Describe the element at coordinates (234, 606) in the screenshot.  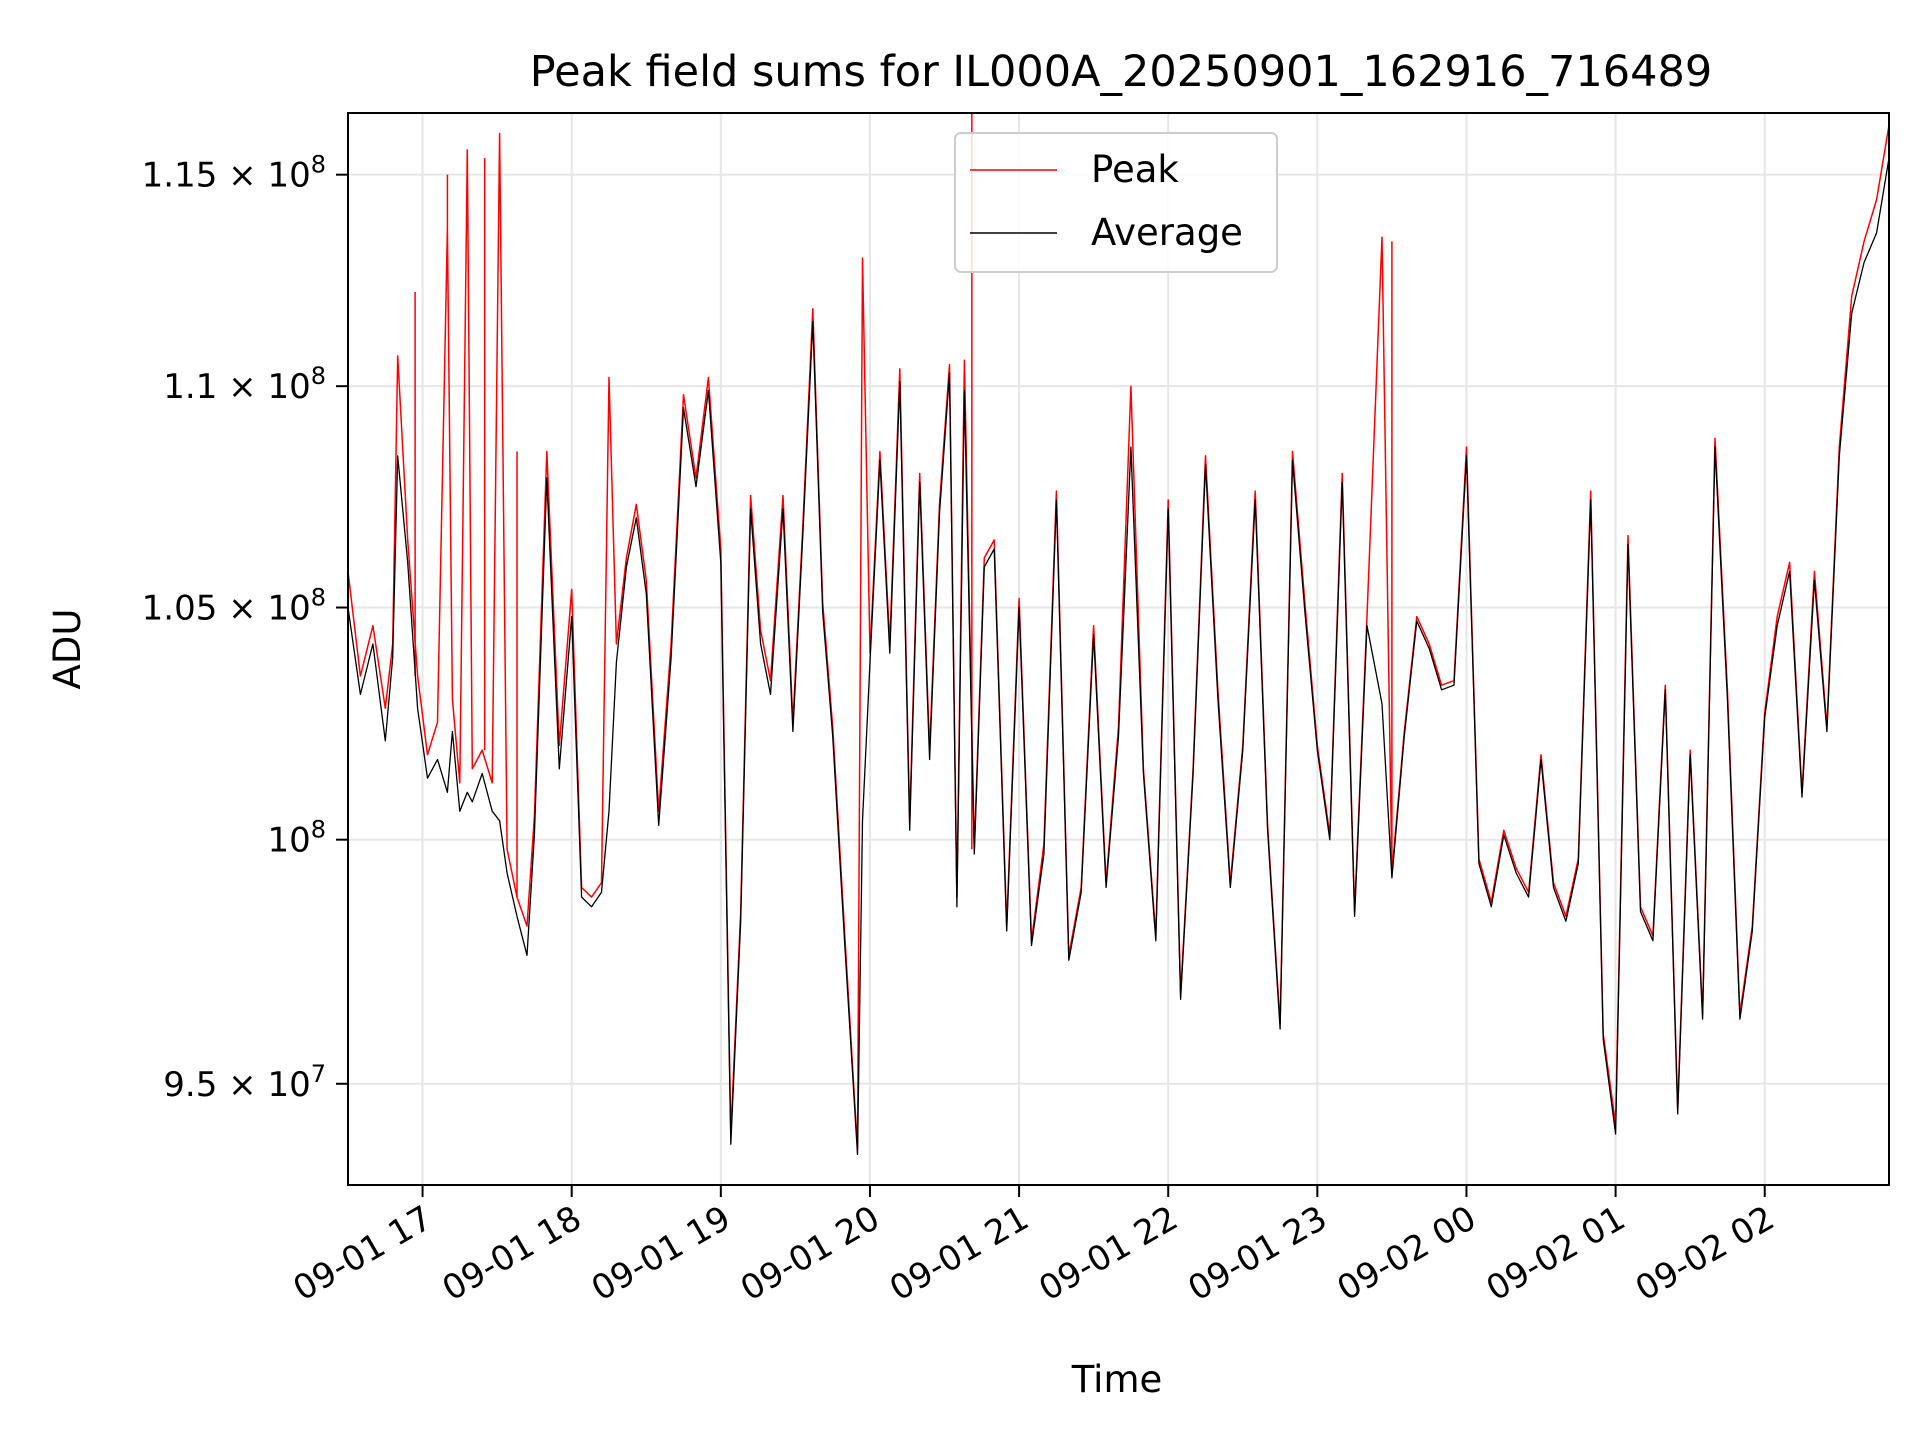
I see `y-tick-label: 1.05 × 108` at that location.